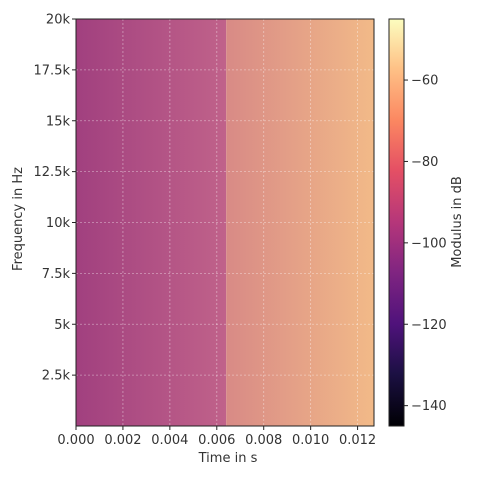 The height and width of the screenshot is (485, 480). What do you see at coordinates (58, 121) in the screenshot?
I see `y-tick-label: 15k` at bounding box center [58, 121].